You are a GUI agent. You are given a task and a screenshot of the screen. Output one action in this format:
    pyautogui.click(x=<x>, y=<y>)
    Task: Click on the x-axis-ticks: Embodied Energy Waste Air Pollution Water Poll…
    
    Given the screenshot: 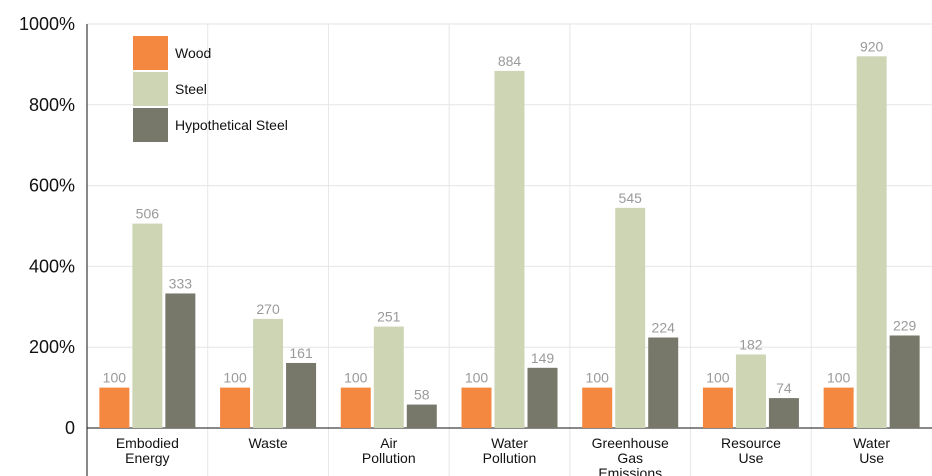 What is the action you would take?
    pyautogui.click(x=503, y=455)
    